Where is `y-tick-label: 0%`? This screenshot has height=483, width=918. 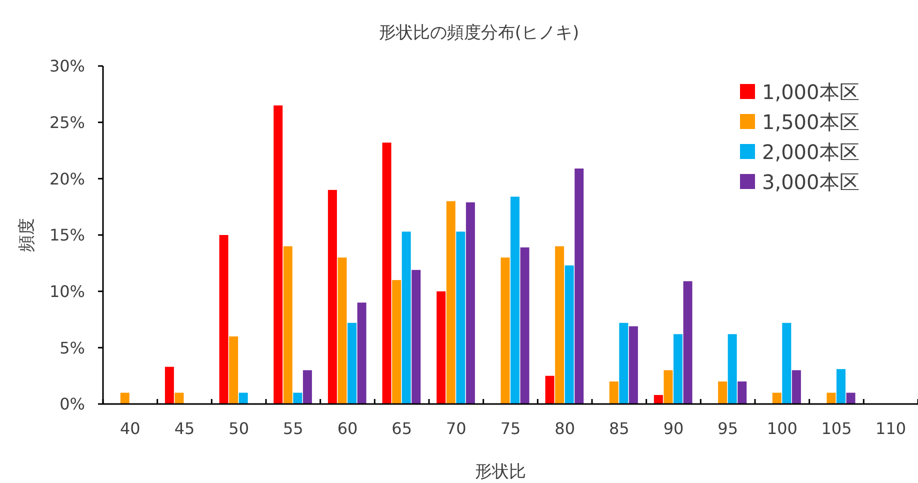 y-tick-label: 0% is located at coordinates (72, 404).